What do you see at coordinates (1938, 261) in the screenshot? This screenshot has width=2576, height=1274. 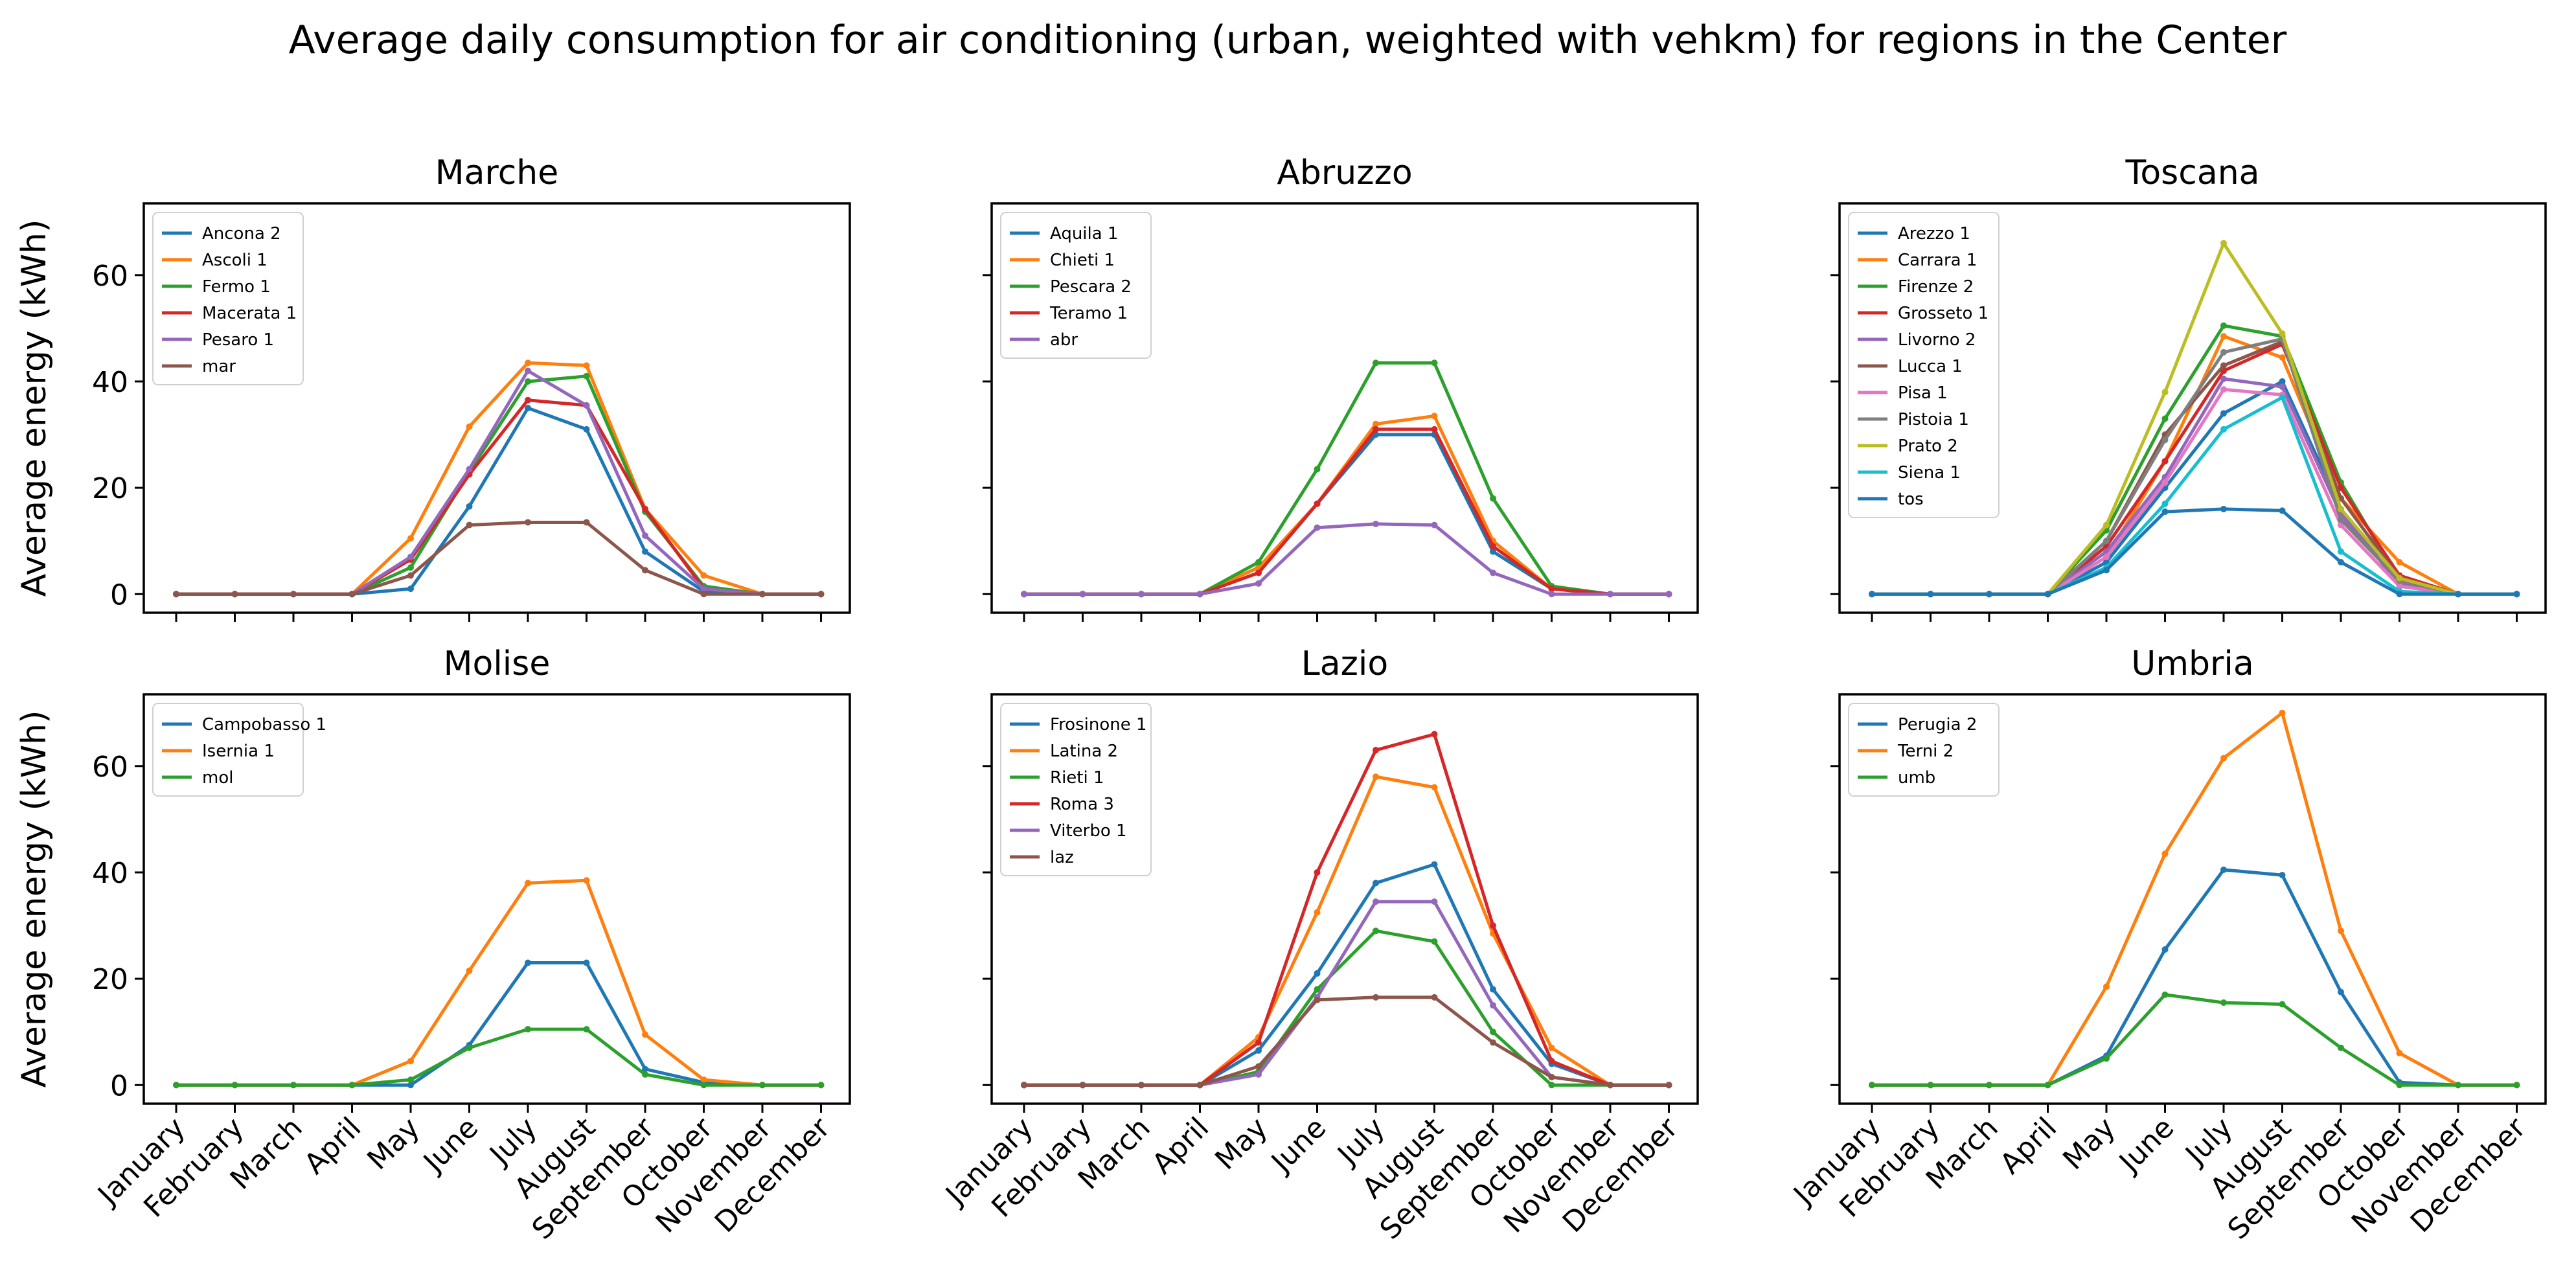 I see `legend-label: Carrara 1` at bounding box center [1938, 261].